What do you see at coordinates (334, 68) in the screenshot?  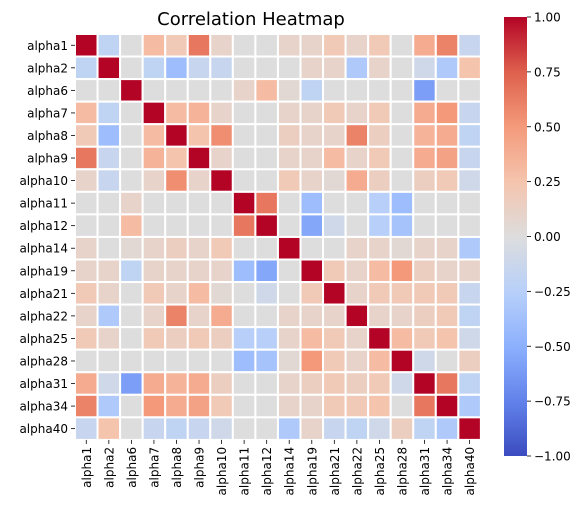 I see `heatmap-cell-alpha2-alpha21` at bounding box center [334, 68].